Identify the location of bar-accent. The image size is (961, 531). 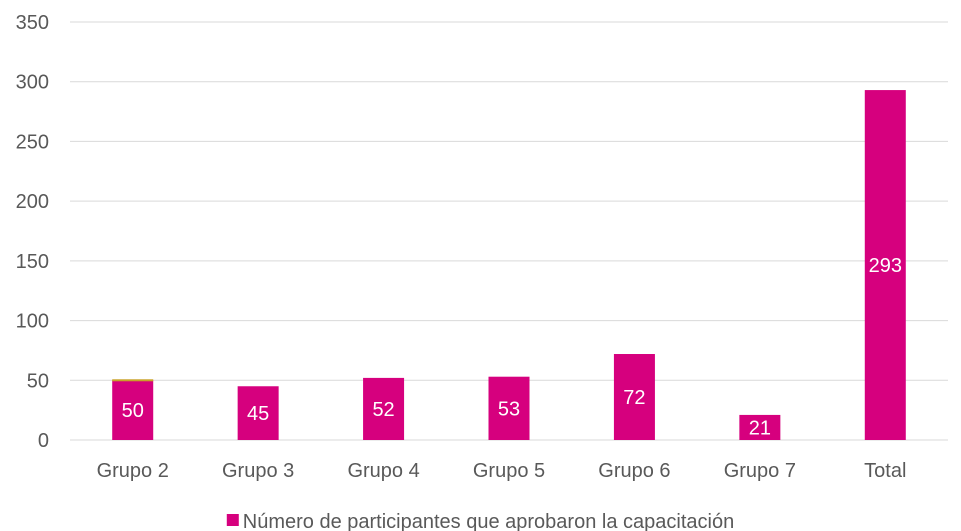
(133, 380).